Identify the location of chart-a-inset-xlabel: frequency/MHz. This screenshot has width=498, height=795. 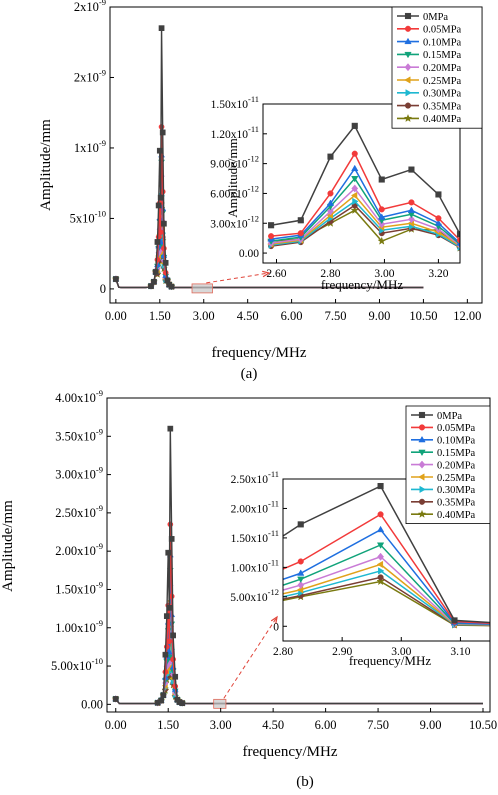
(362, 284).